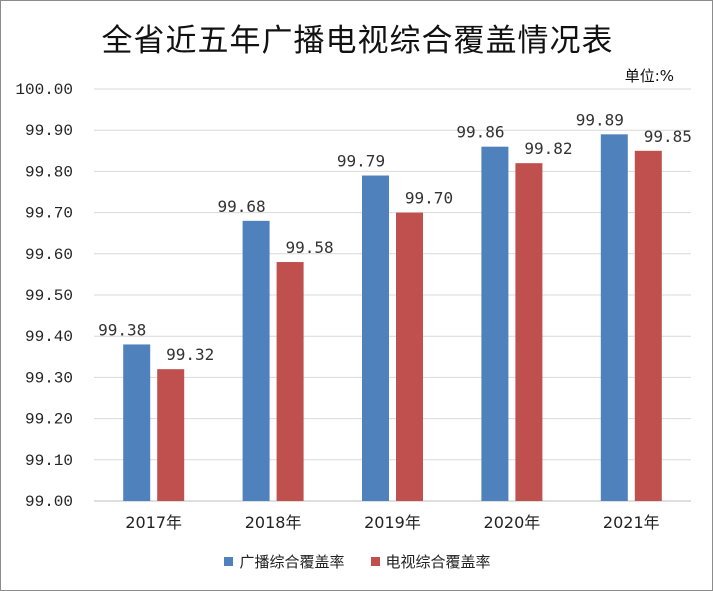  What do you see at coordinates (49, 214) in the screenshot?
I see `y-tick-label: 99.70` at bounding box center [49, 214].